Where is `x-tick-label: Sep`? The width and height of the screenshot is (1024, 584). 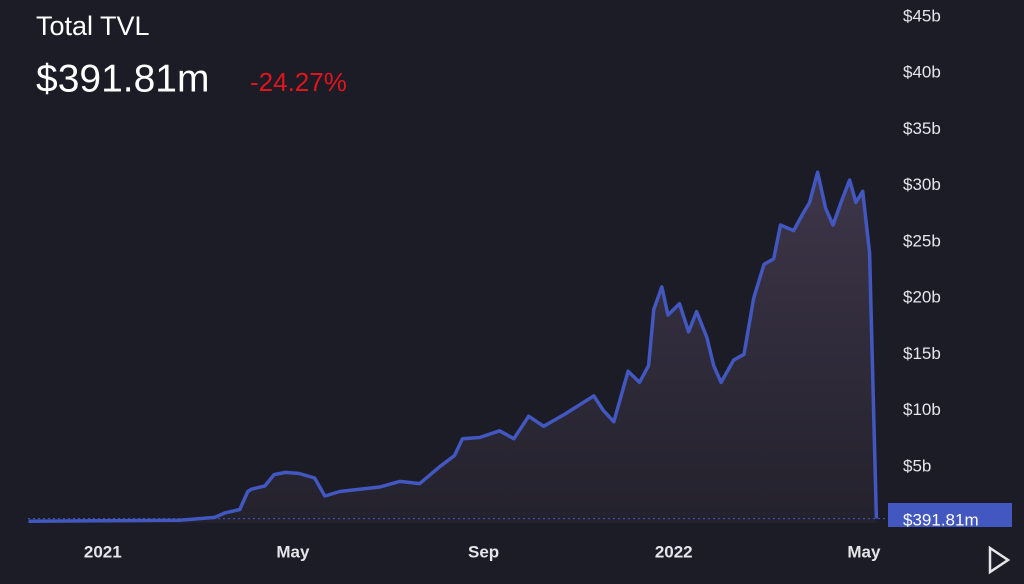 x-tick-label: Sep is located at coordinates (483, 551).